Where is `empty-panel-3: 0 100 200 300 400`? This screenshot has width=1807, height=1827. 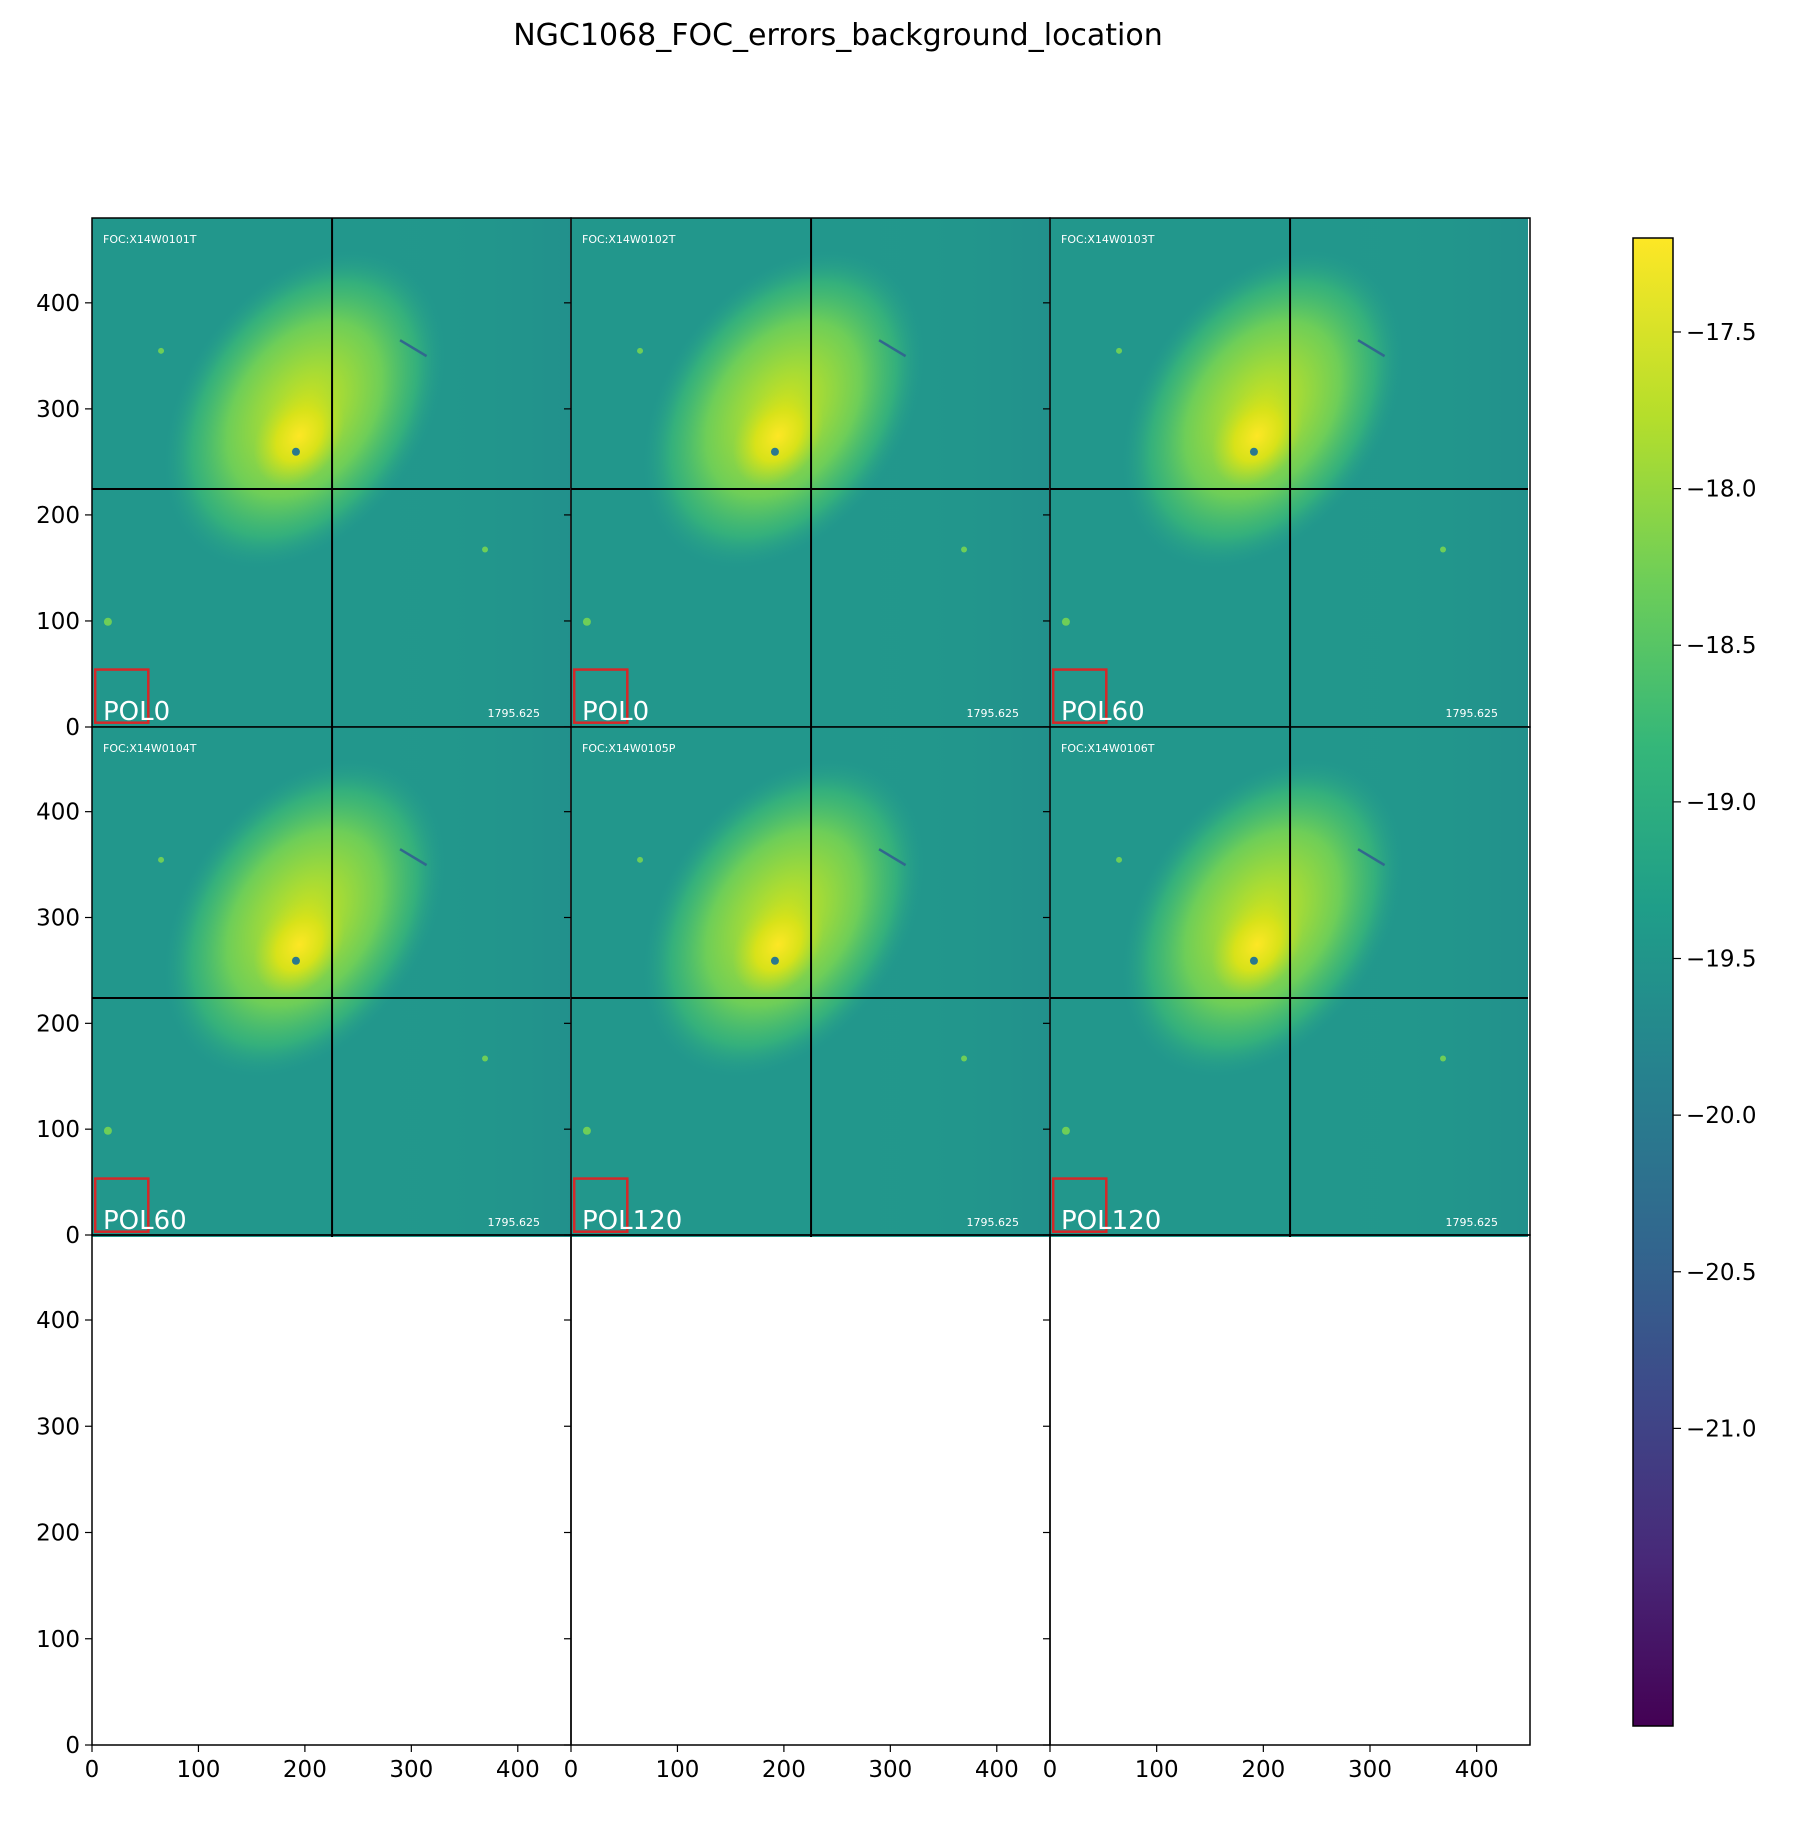 empty-panel-3: 0 100 200 300 400 is located at coordinates (1287, 1508).